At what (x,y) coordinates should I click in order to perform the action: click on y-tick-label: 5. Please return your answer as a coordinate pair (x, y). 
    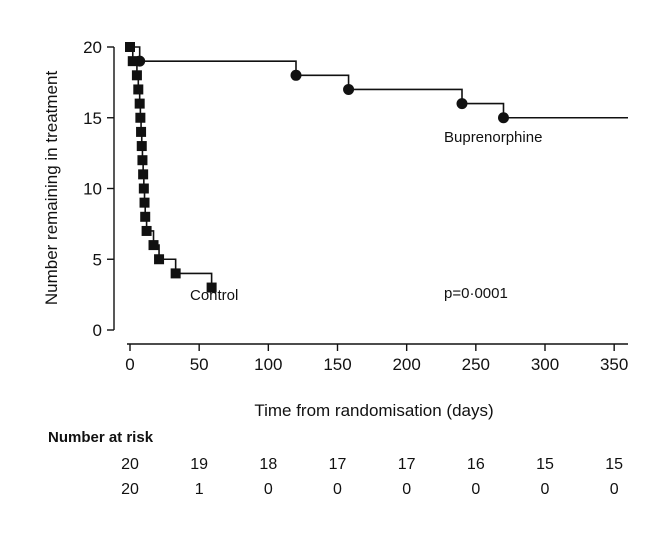
    Looking at the image, I should click on (97, 259).